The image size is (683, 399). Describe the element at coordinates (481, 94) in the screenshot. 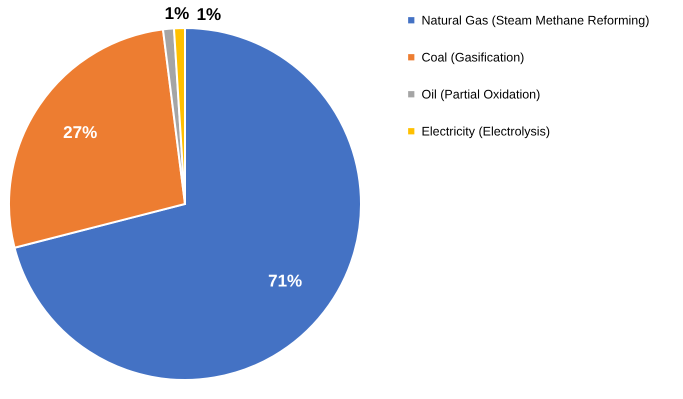

I see `legend-label: Oil (Partial Oxidation)` at that location.